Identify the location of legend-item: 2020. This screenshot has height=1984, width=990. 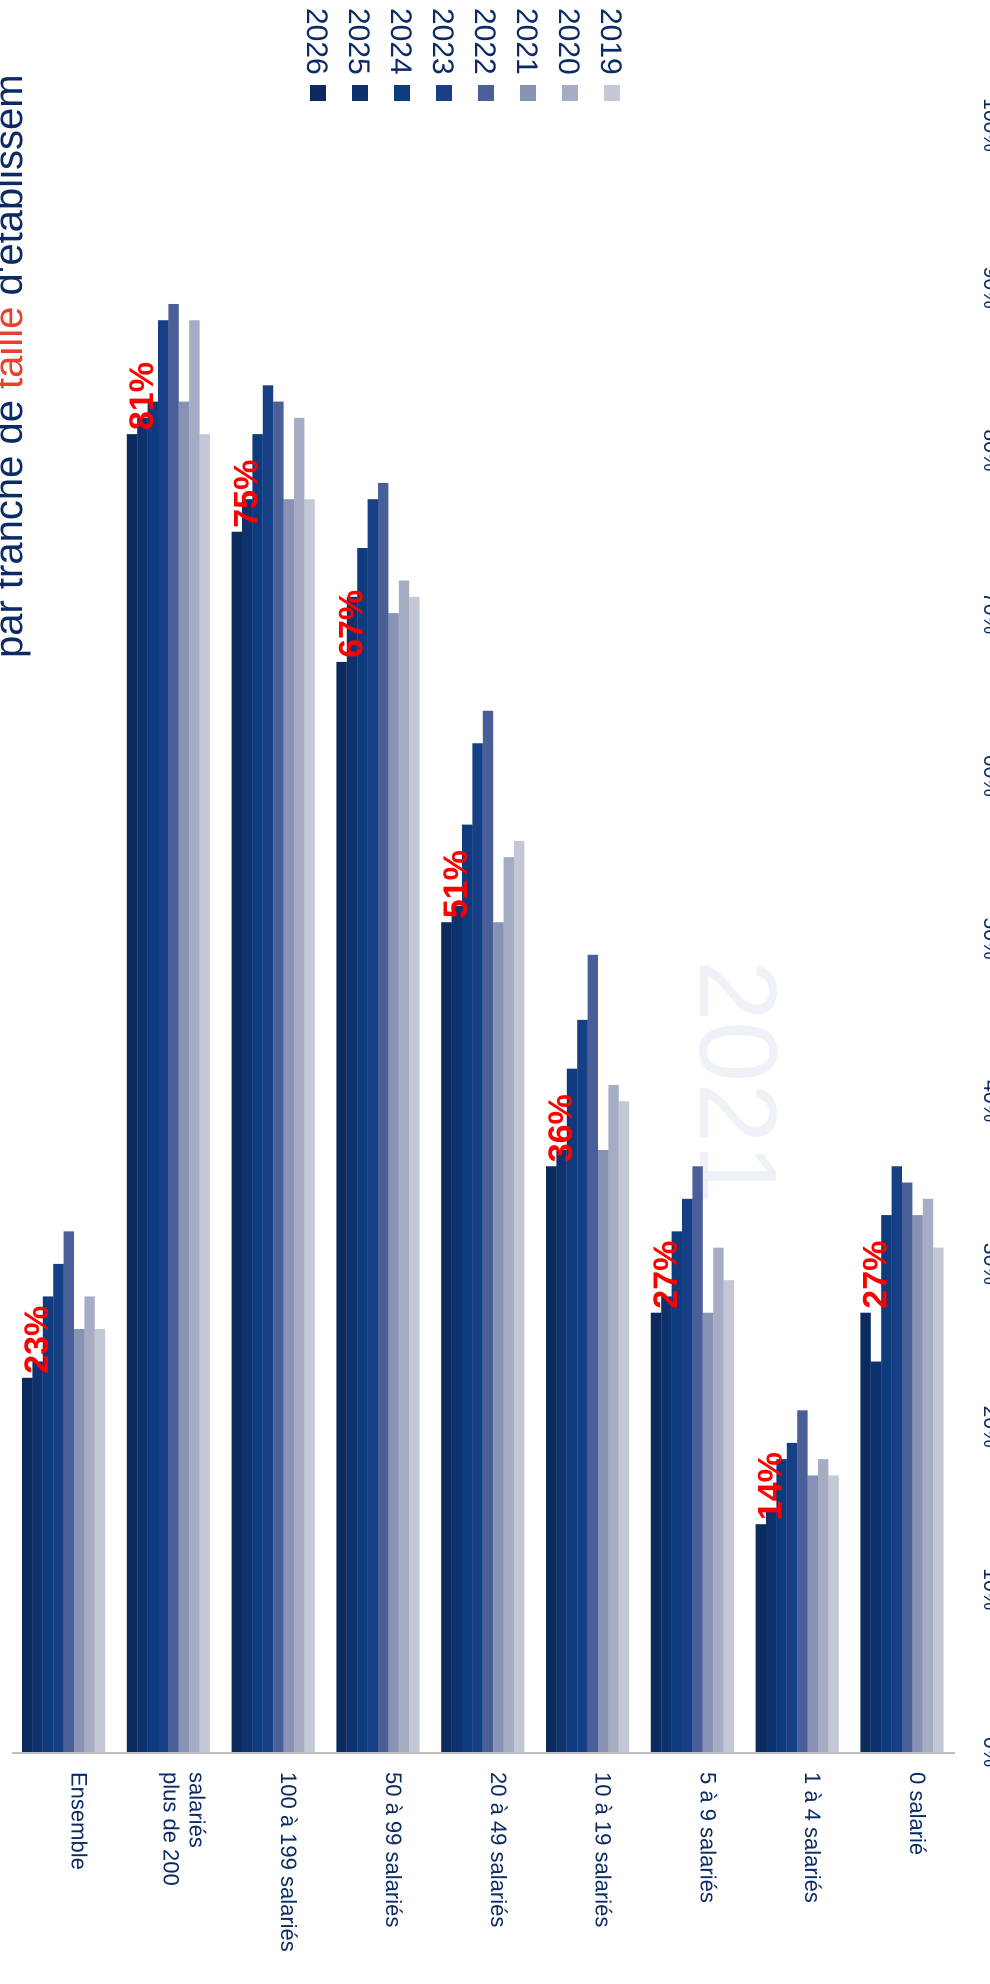
(568, 54).